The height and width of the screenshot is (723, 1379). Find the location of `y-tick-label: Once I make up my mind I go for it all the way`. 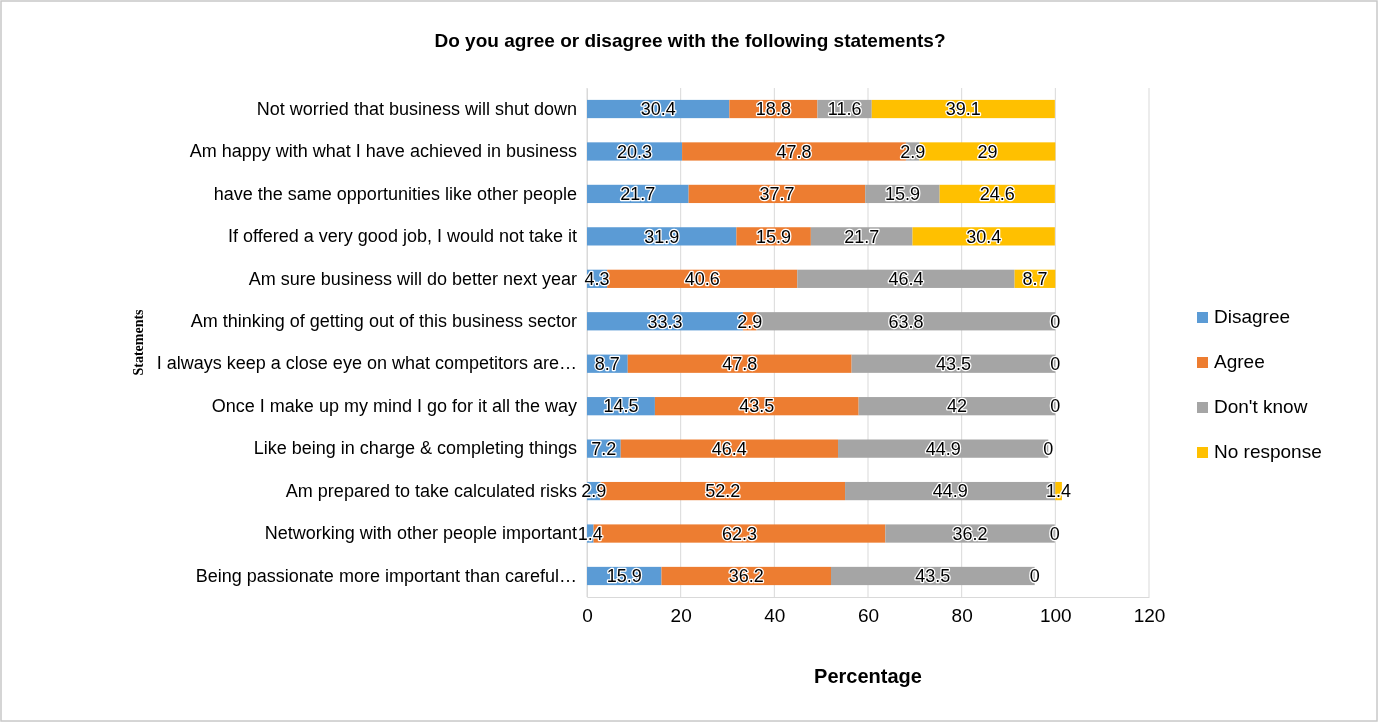

y-tick-label: Once I make up my mind I go for it all the way is located at coordinates (394, 405).